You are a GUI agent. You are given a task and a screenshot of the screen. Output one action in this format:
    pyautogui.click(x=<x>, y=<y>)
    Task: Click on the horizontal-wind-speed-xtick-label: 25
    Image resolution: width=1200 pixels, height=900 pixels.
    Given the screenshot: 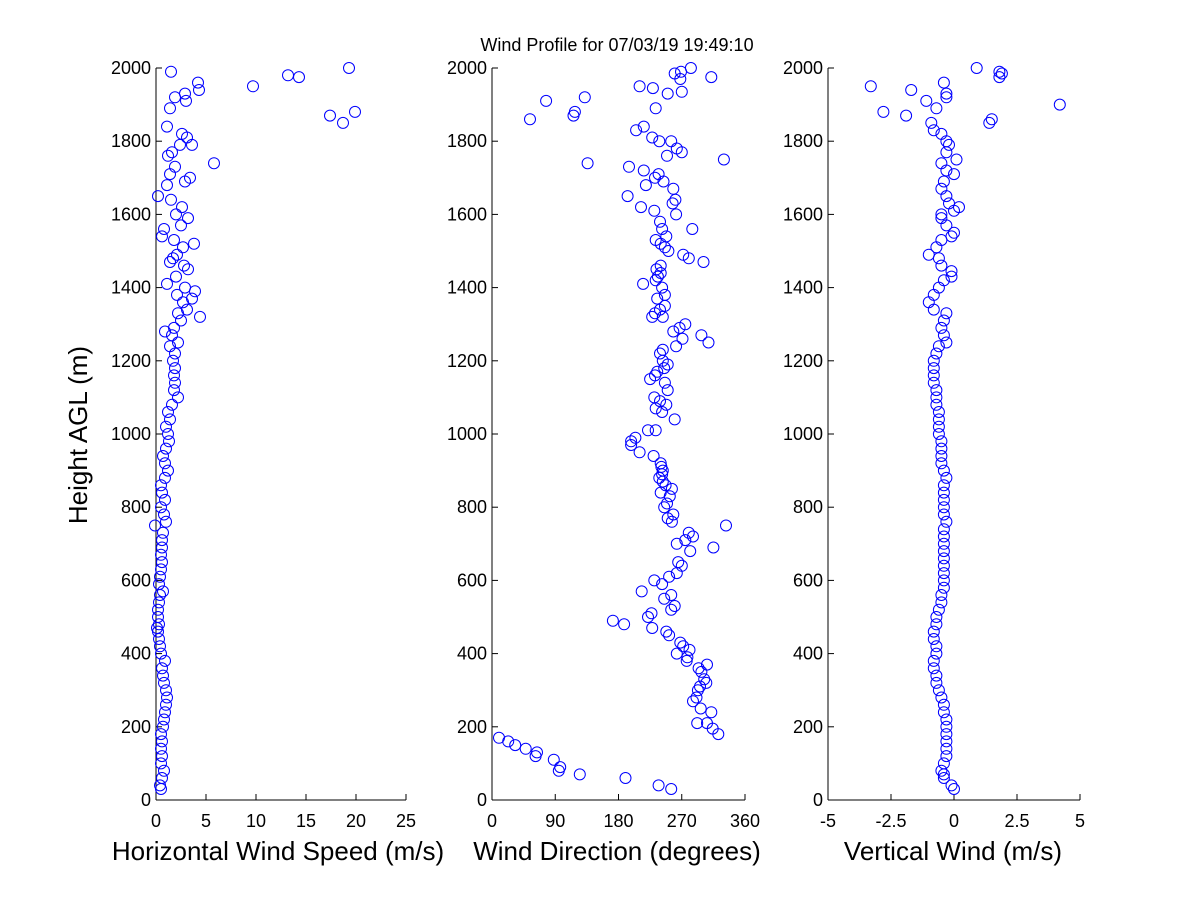 What is the action you would take?
    pyautogui.click(x=406, y=821)
    